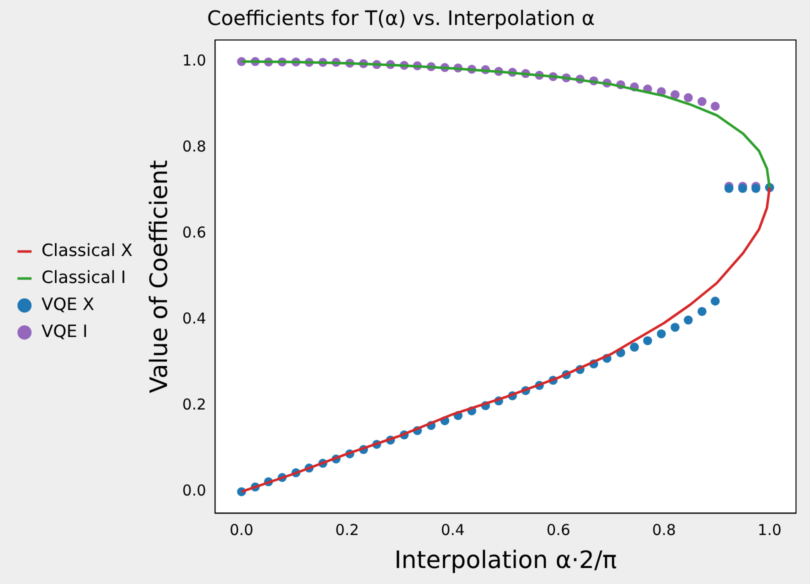 The height and width of the screenshot is (584, 810). Describe the element at coordinates (65, 332) in the screenshot. I see `legend-label: VQE I` at that location.